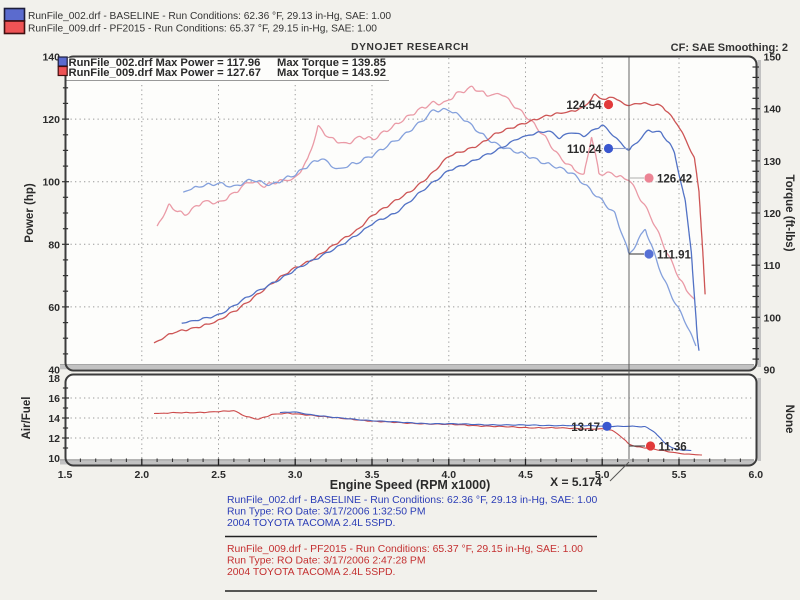 The width and height of the screenshot is (800, 600). Describe the element at coordinates (674, 256) in the screenshot. I see `svg-text: 111.91` at that location.